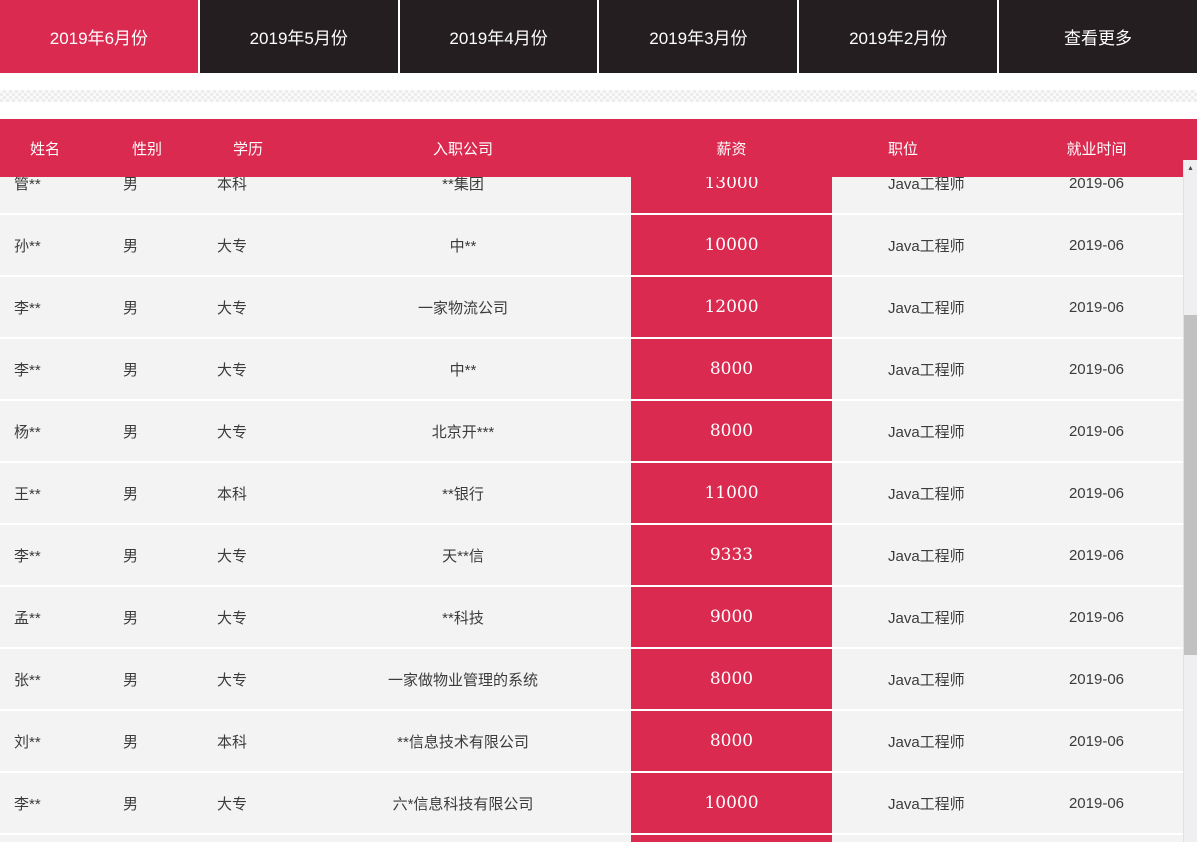 The height and width of the screenshot is (842, 1197). Describe the element at coordinates (591, 431) in the screenshot. I see `table-row: 杨** 男 大专 北京开*** 8000 Java工程师 2019-06` at that location.